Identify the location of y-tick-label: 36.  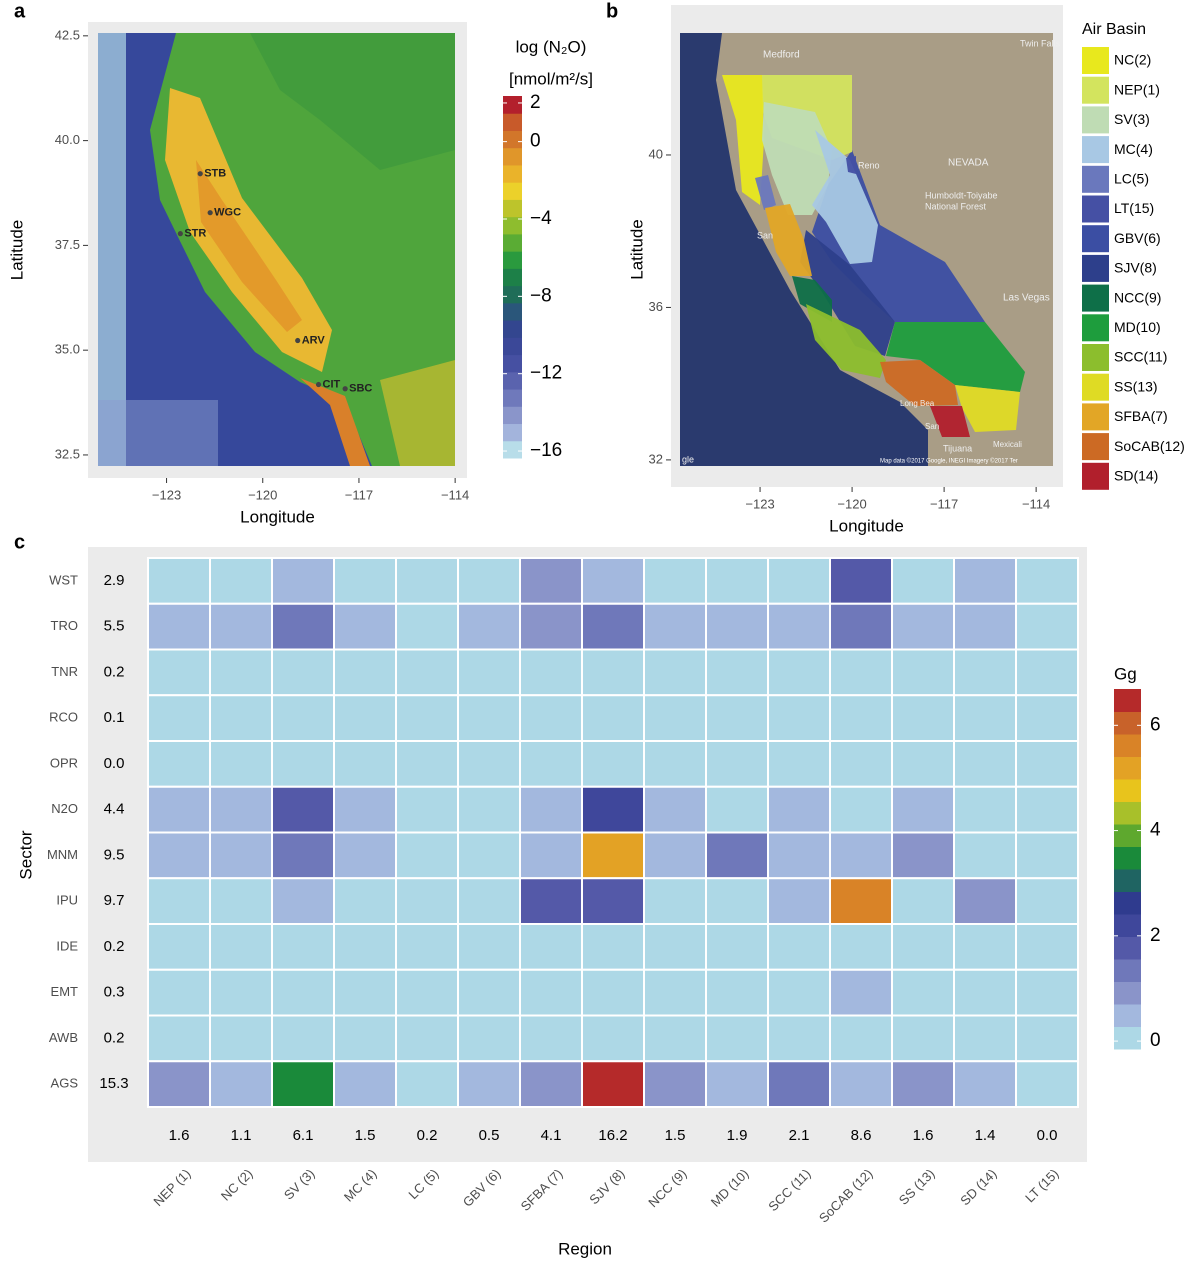
(656, 306).